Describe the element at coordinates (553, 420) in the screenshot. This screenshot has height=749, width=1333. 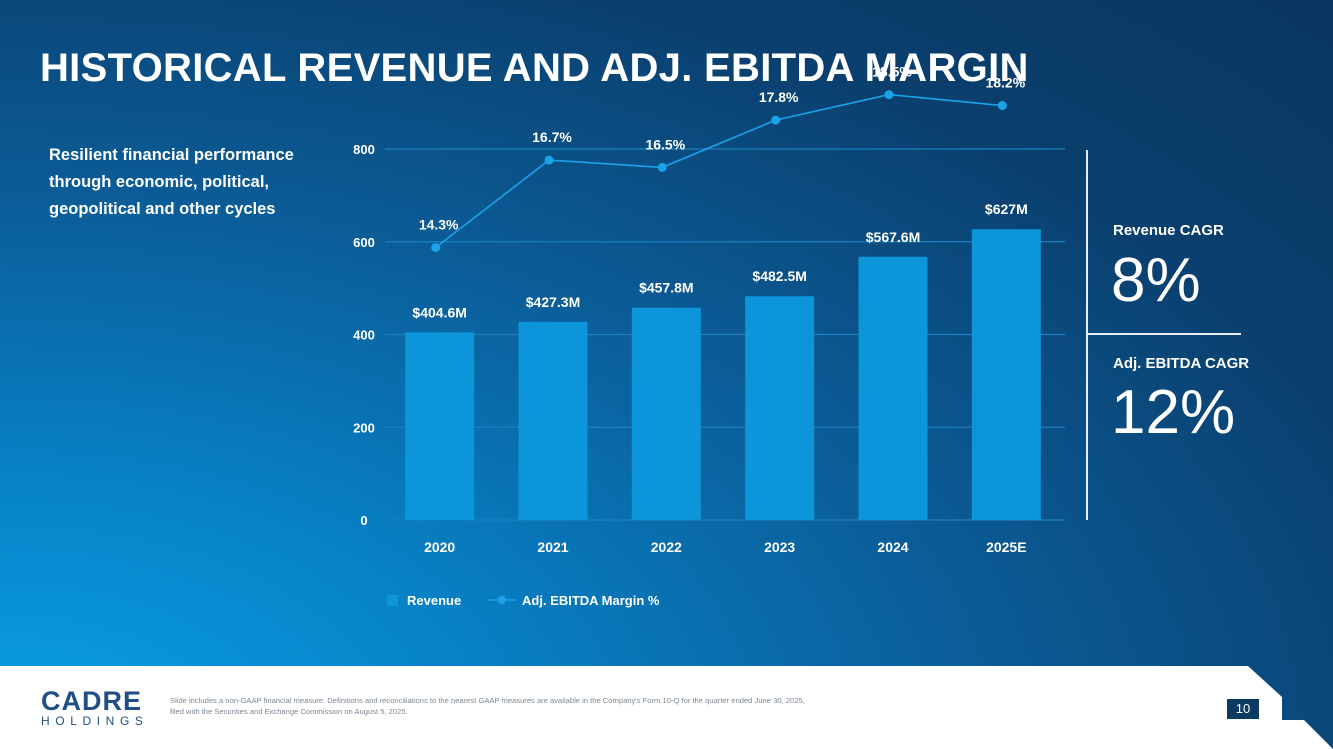
I see `revenue-bar-2021` at that location.